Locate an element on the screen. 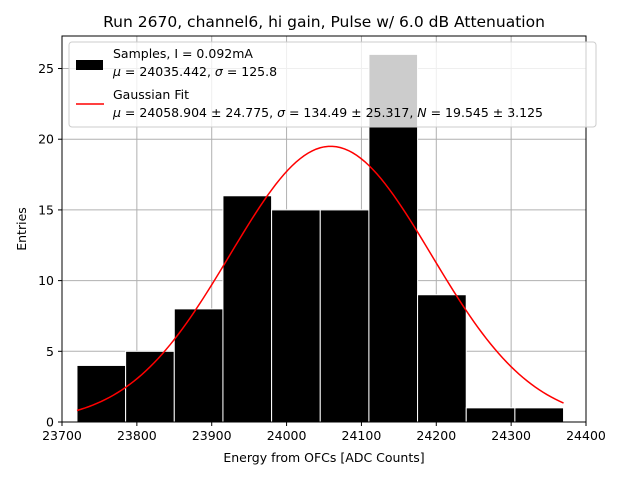 This screenshot has height=480, width=640. legend-box is located at coordinates (332, 84).